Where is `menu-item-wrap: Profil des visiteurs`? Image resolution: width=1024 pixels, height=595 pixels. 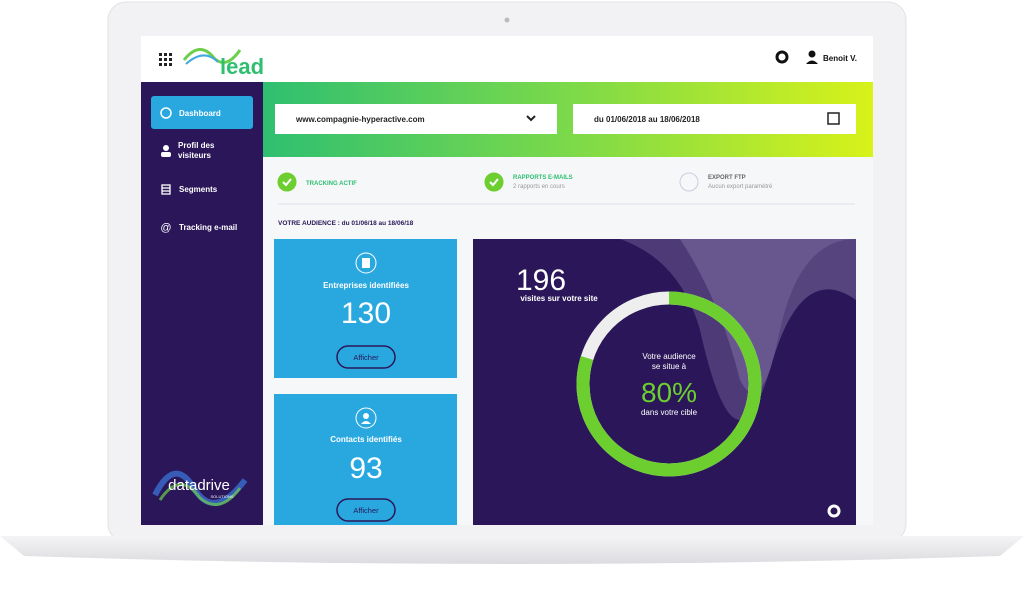
menu-item-wrap: Profil des visiteurs is located at coordinates (196, 150).